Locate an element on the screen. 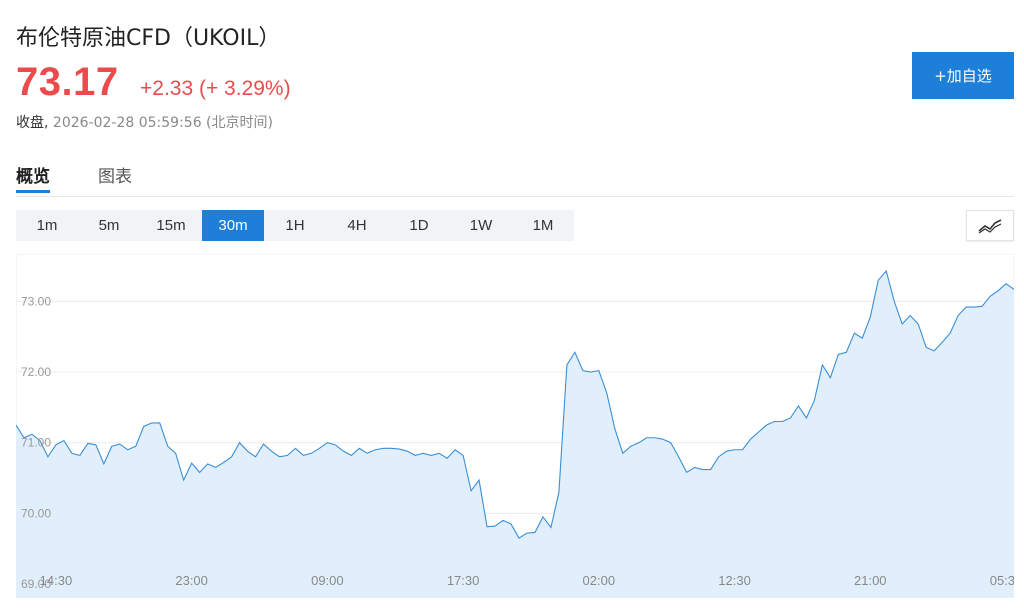 This screenshot has width=1024, height=611. tab-chart: 图表 is located at coordinates (115, 177).